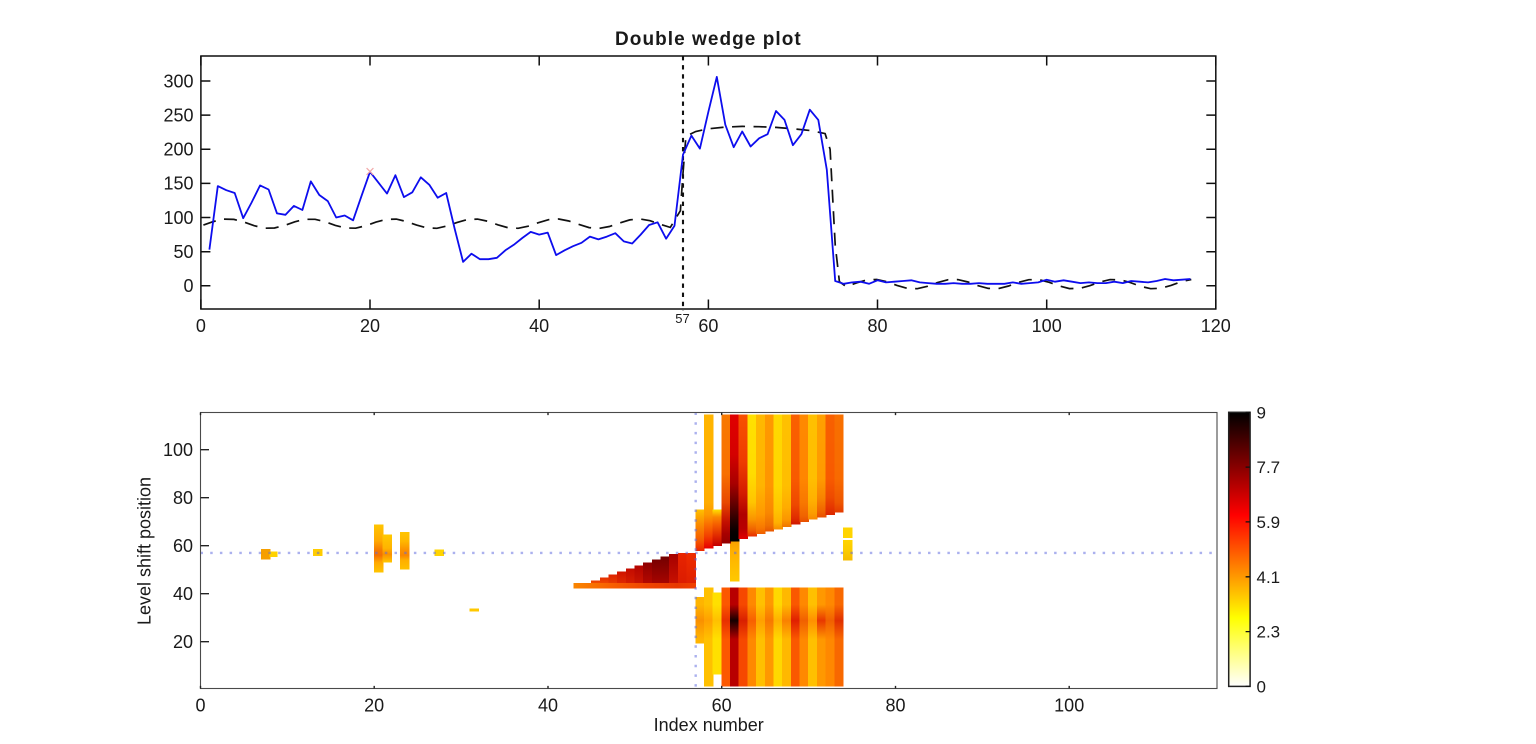  What do you see at coordinates (1216, 326) in the screenshot?
I see `svg-text: 120` at bounding box center [1216, 326].